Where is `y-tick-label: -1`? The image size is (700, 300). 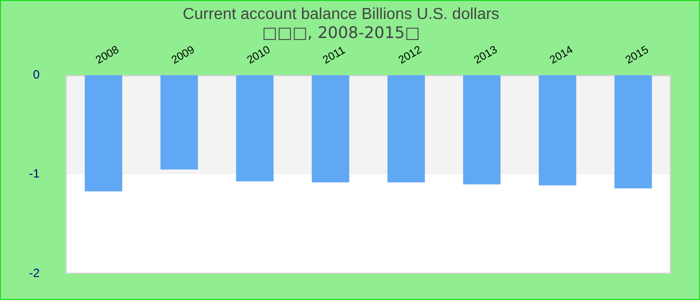
y-tick-label: -1 is located at coordinates (34, 173).